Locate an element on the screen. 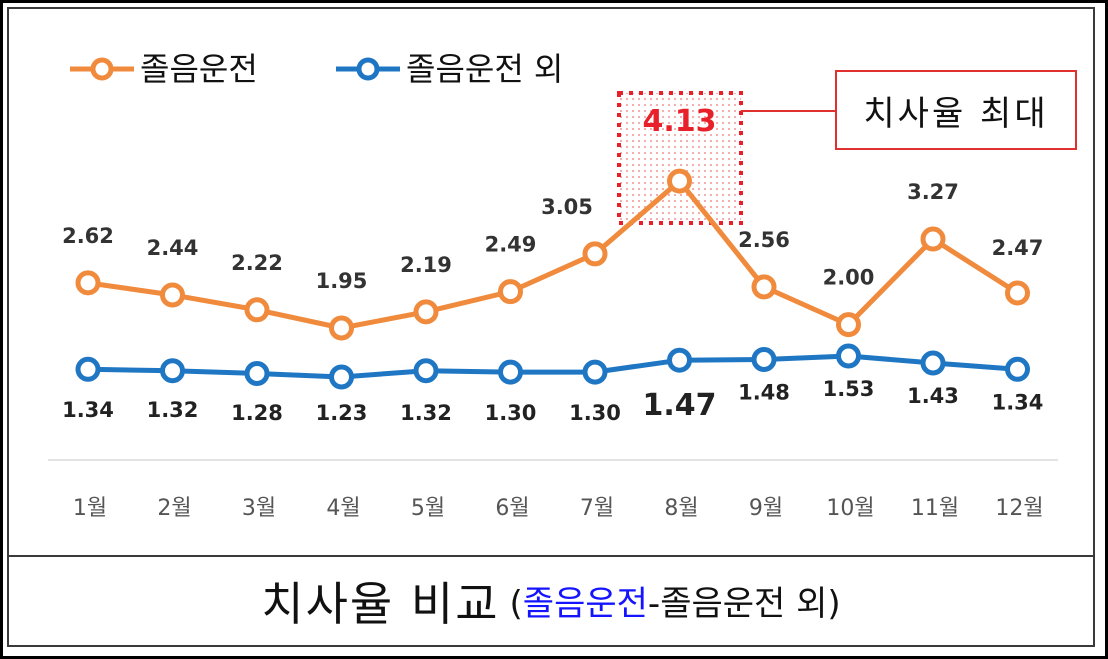  max-highlight-box is located at coordinates (680, 158).